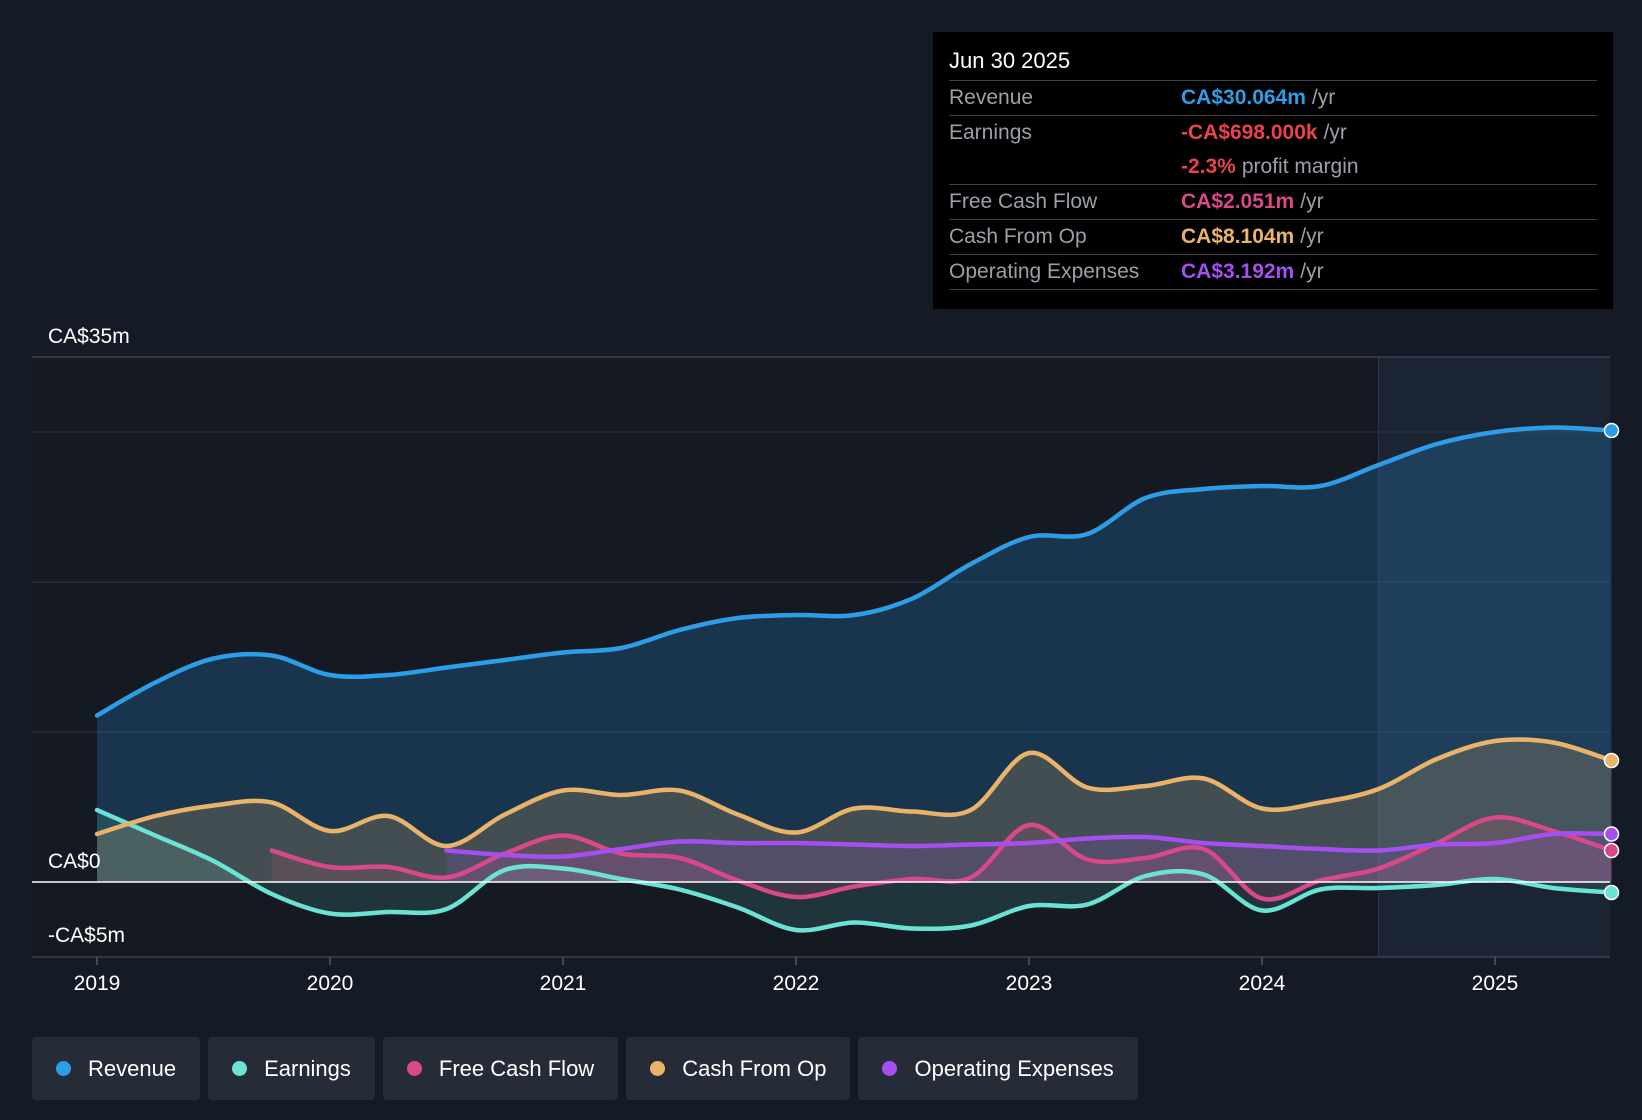 Image resolution: width=1642 pixels, height=1120 pixels. What do you see at coordinates (516, 1068) in the screenshot?
I see `legend-label: Free Cash Flow` at bounding box center [516, 1068].